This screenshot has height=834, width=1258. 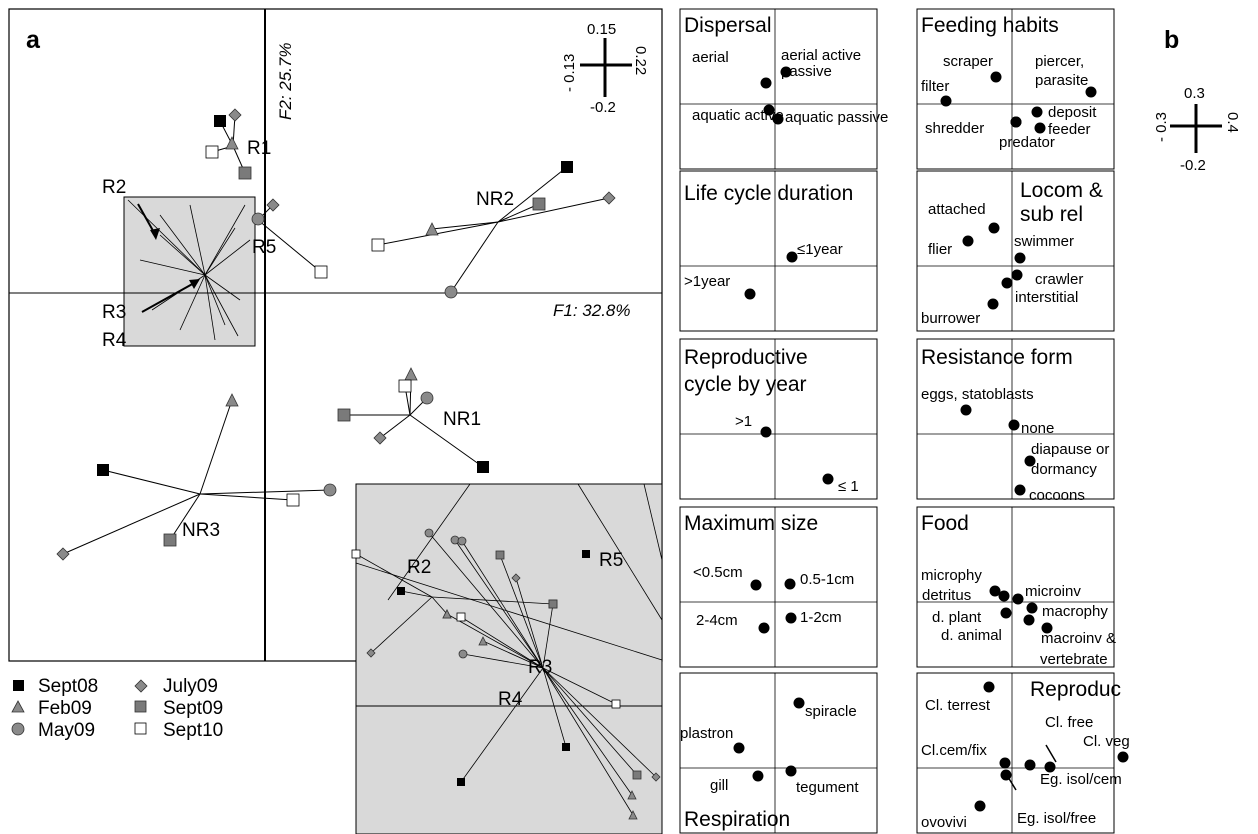 I want to click on label-nr3: NR3, so click(x=201, y=530).